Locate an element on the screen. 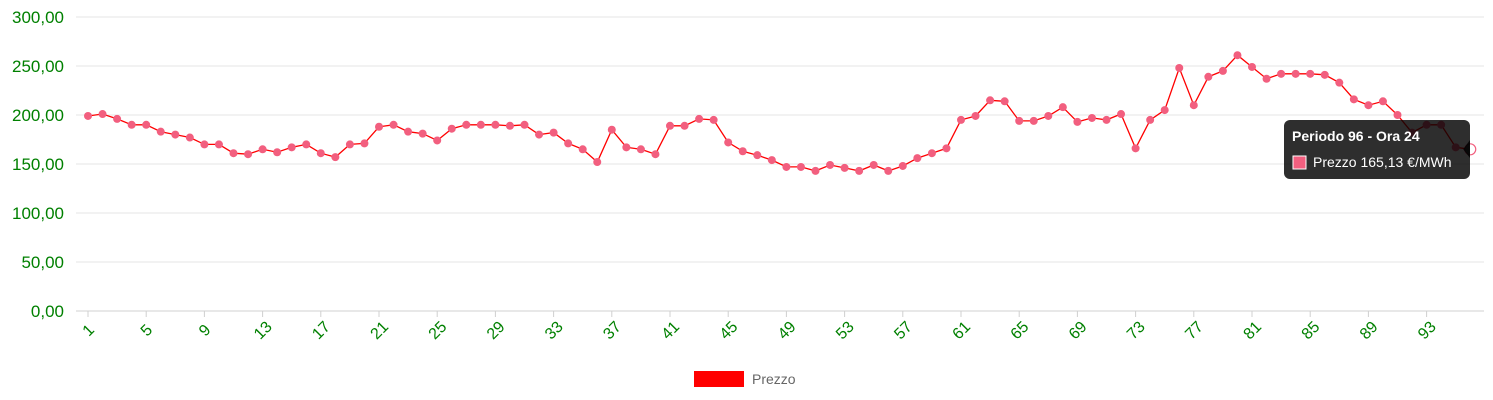 The width and height of the screenshot is (1493, 400). x-tick-label: 25 is located at coordinates (438, 330).